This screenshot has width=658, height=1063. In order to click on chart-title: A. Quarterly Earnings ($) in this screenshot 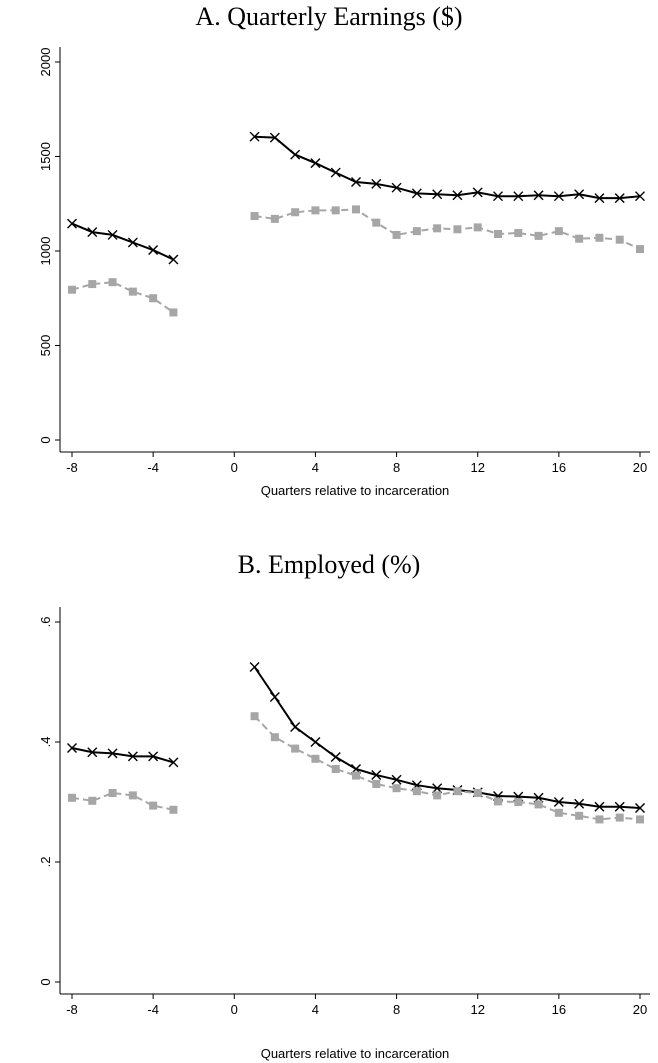, I will do `click(329, 16)`.